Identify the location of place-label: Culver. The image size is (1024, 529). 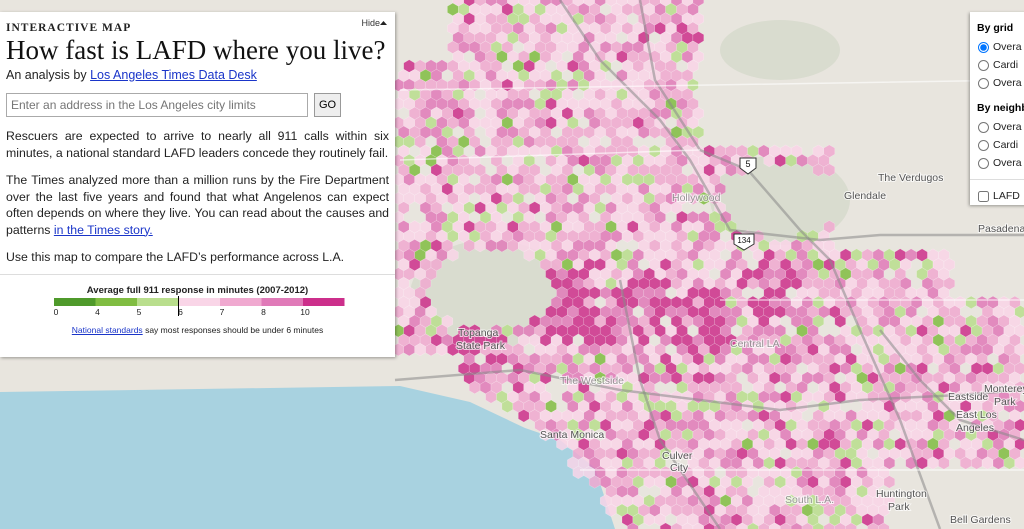
(677, 456).